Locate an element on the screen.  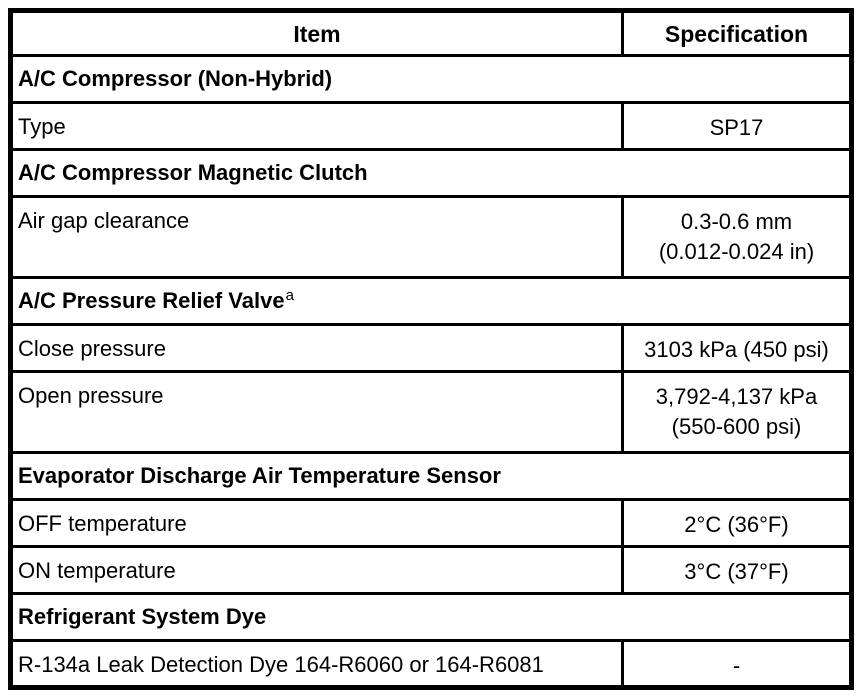
section-title: A/C Pressure Relief Valve is located at coordinates (151, 300).